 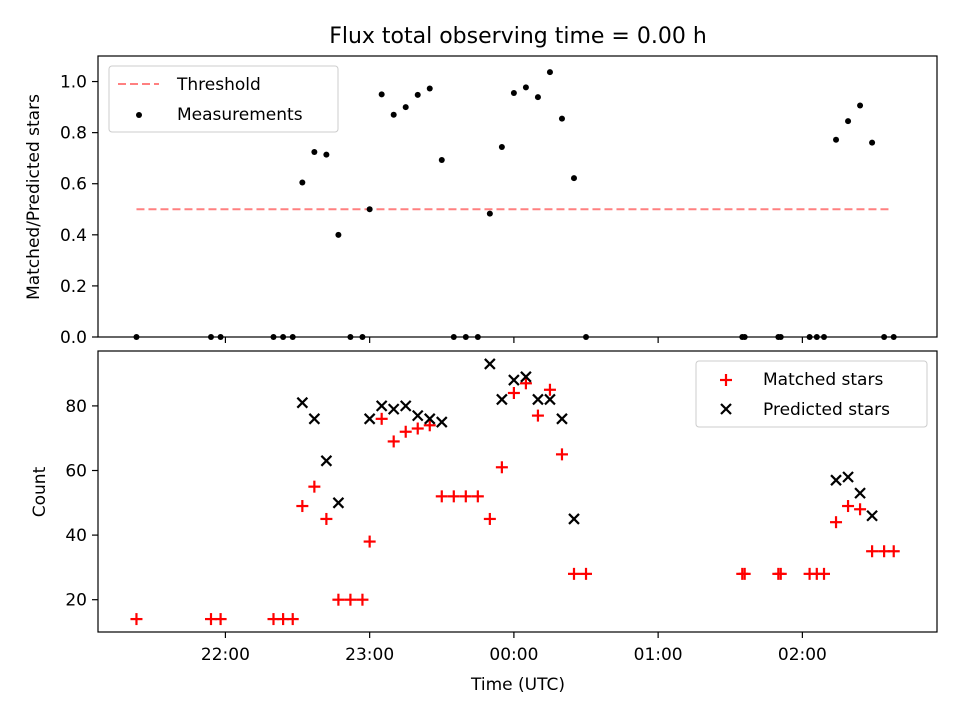 What do you see at coordinates (223, 99) in the screenshot?
I see `top-legend: Threshold Measurements` at bounding box center [223, 99].